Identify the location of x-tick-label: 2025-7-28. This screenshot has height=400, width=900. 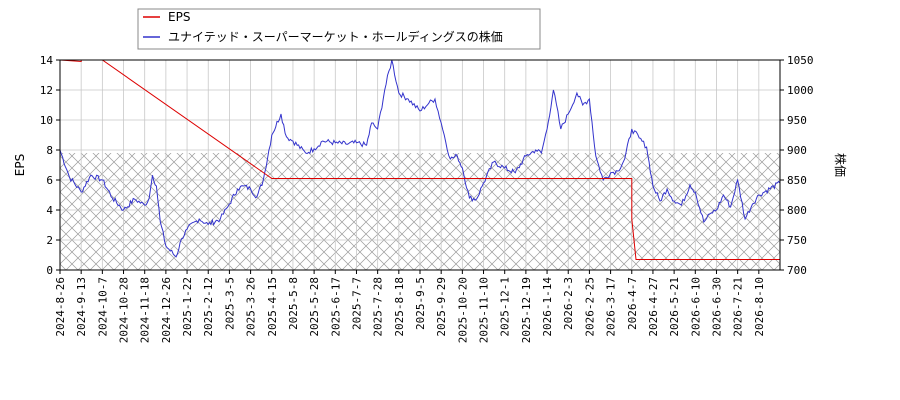
(378, 307).